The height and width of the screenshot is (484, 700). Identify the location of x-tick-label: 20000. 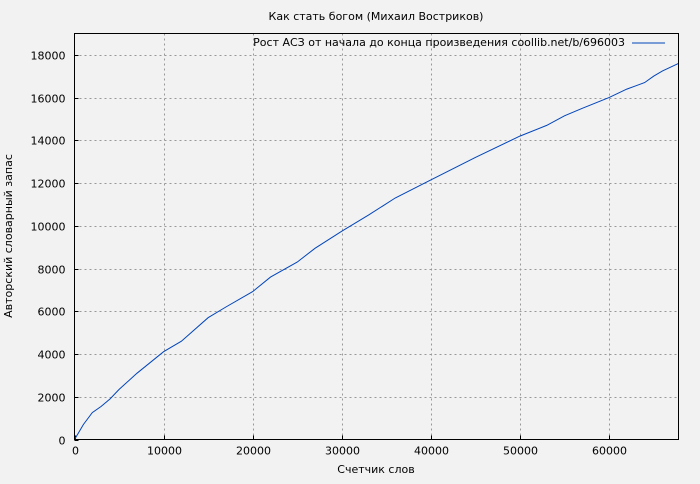
(253, 451).